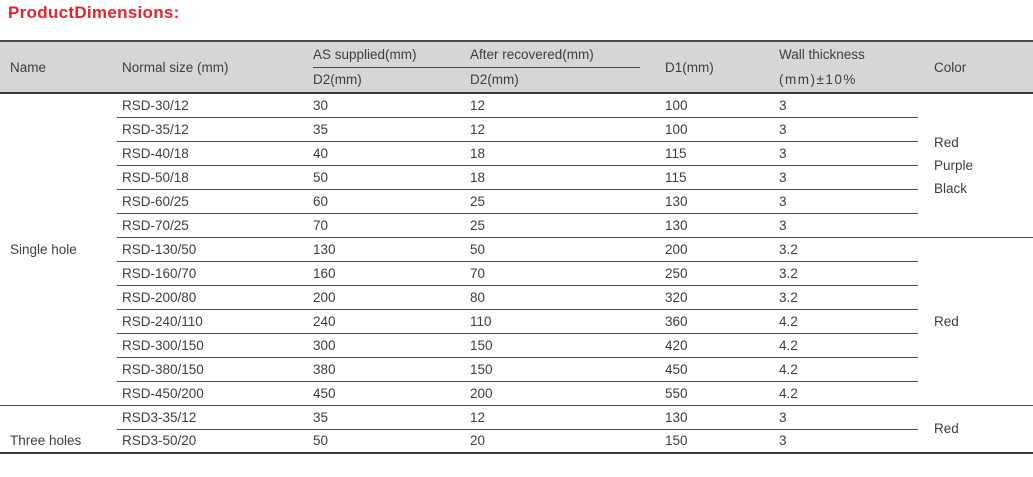 This screenshot has height=477, width=1033. Describe the element at coordinates (560, 67) in the screenshot. I see `col-header-after-recovered: After recovered(mm) D2(mm)` at that location.